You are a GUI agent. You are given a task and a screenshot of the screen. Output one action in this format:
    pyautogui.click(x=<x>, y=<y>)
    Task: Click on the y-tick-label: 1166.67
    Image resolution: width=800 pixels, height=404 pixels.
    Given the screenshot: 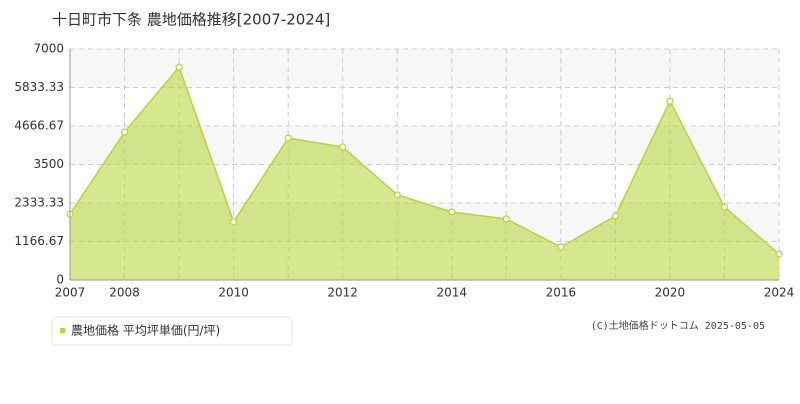 What is the action you would take?
    pyautogui.click(x=39, y=241)
    